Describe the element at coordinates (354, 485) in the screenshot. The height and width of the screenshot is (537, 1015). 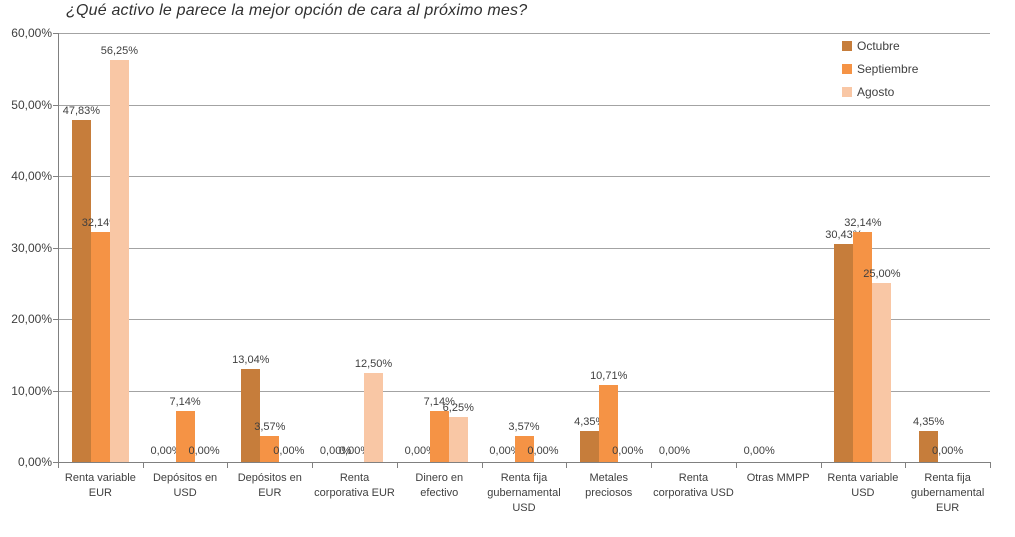
I see `x-axis-category-label: Renta corporativa EUR` at that location.